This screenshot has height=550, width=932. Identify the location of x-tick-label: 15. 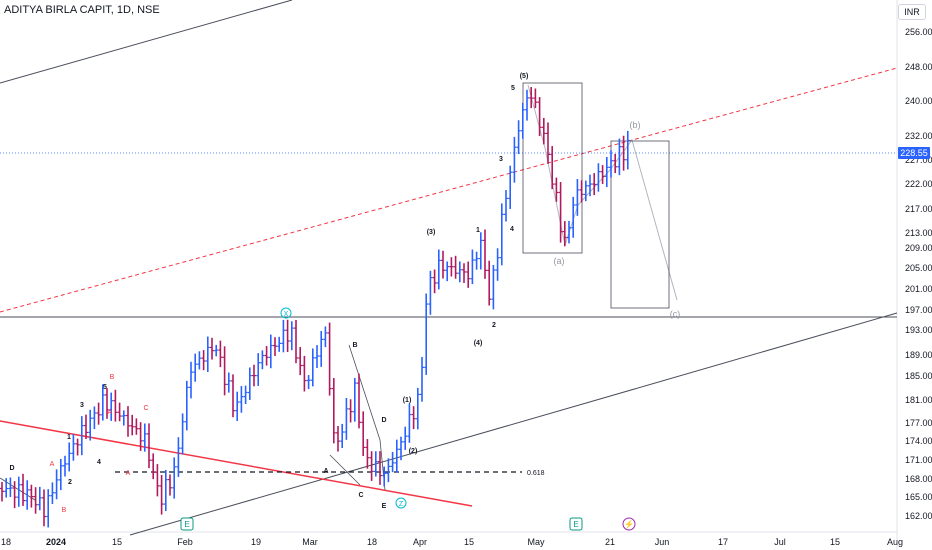
(469, 542).